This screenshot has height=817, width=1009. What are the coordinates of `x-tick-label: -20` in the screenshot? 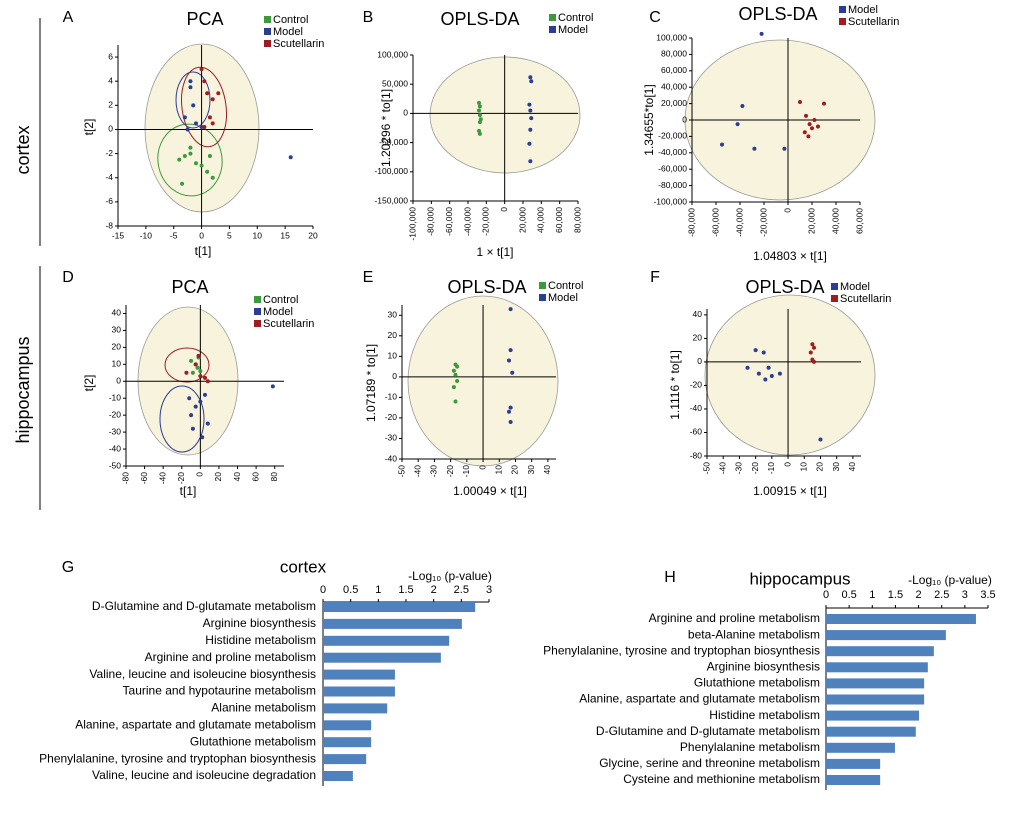 It's located at (450, 471).